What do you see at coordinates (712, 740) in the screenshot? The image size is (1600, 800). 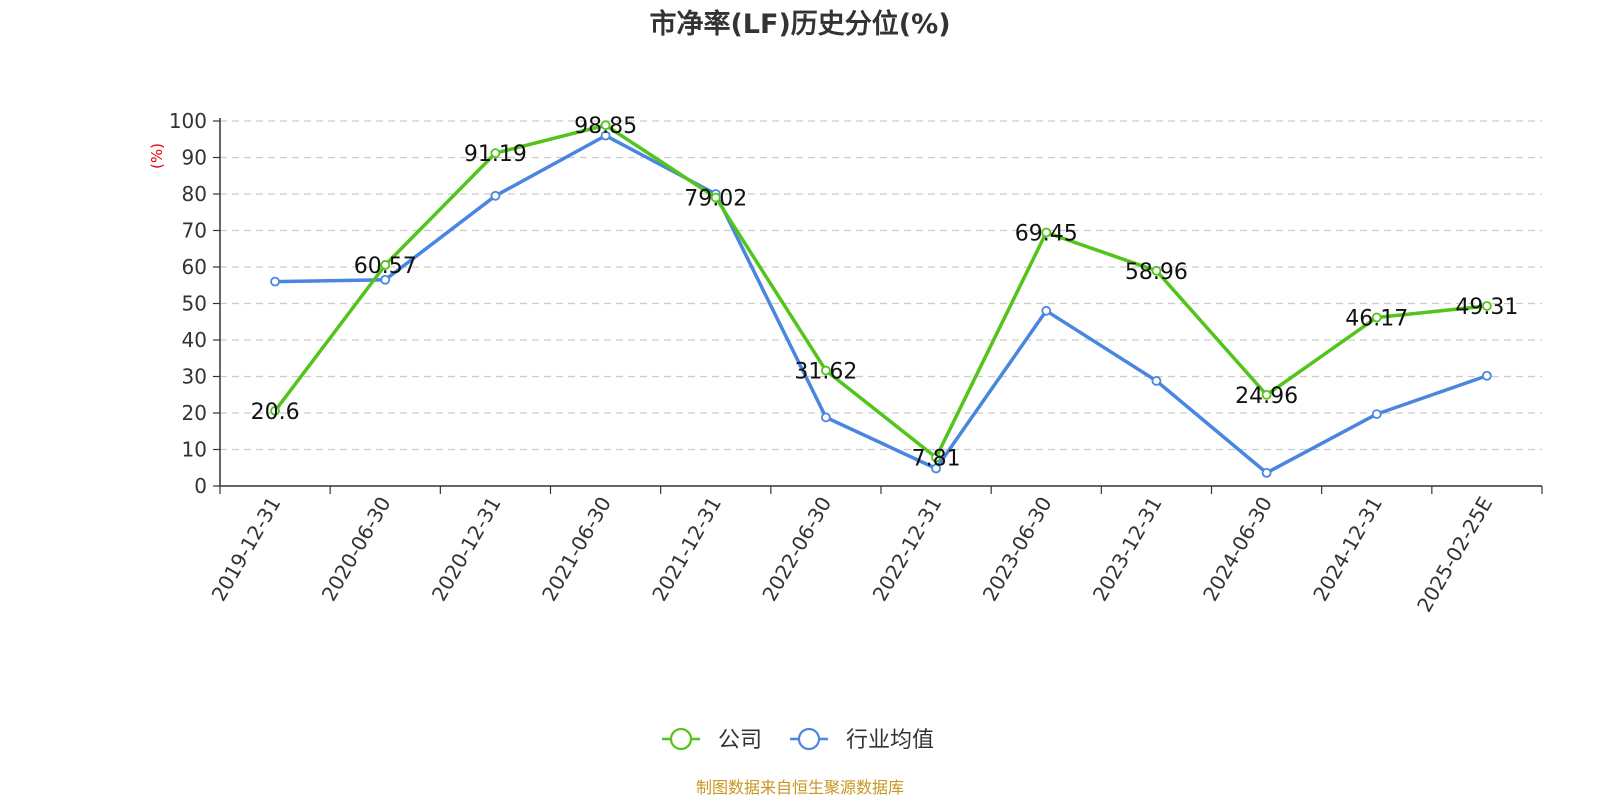 I see `legend-item-0: 公司` at bounding box center [712, 740].